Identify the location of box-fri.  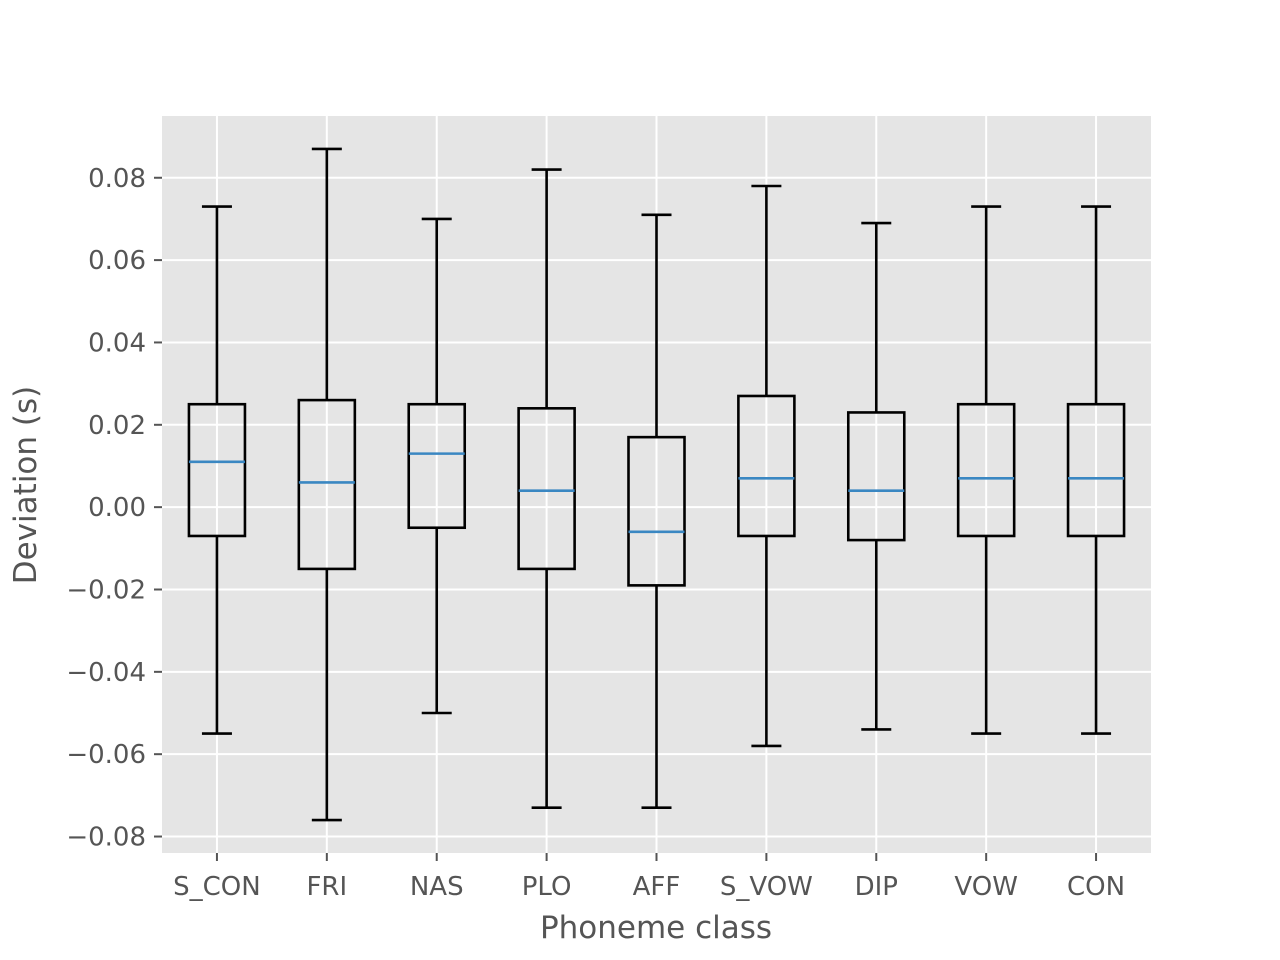
(327, 484).